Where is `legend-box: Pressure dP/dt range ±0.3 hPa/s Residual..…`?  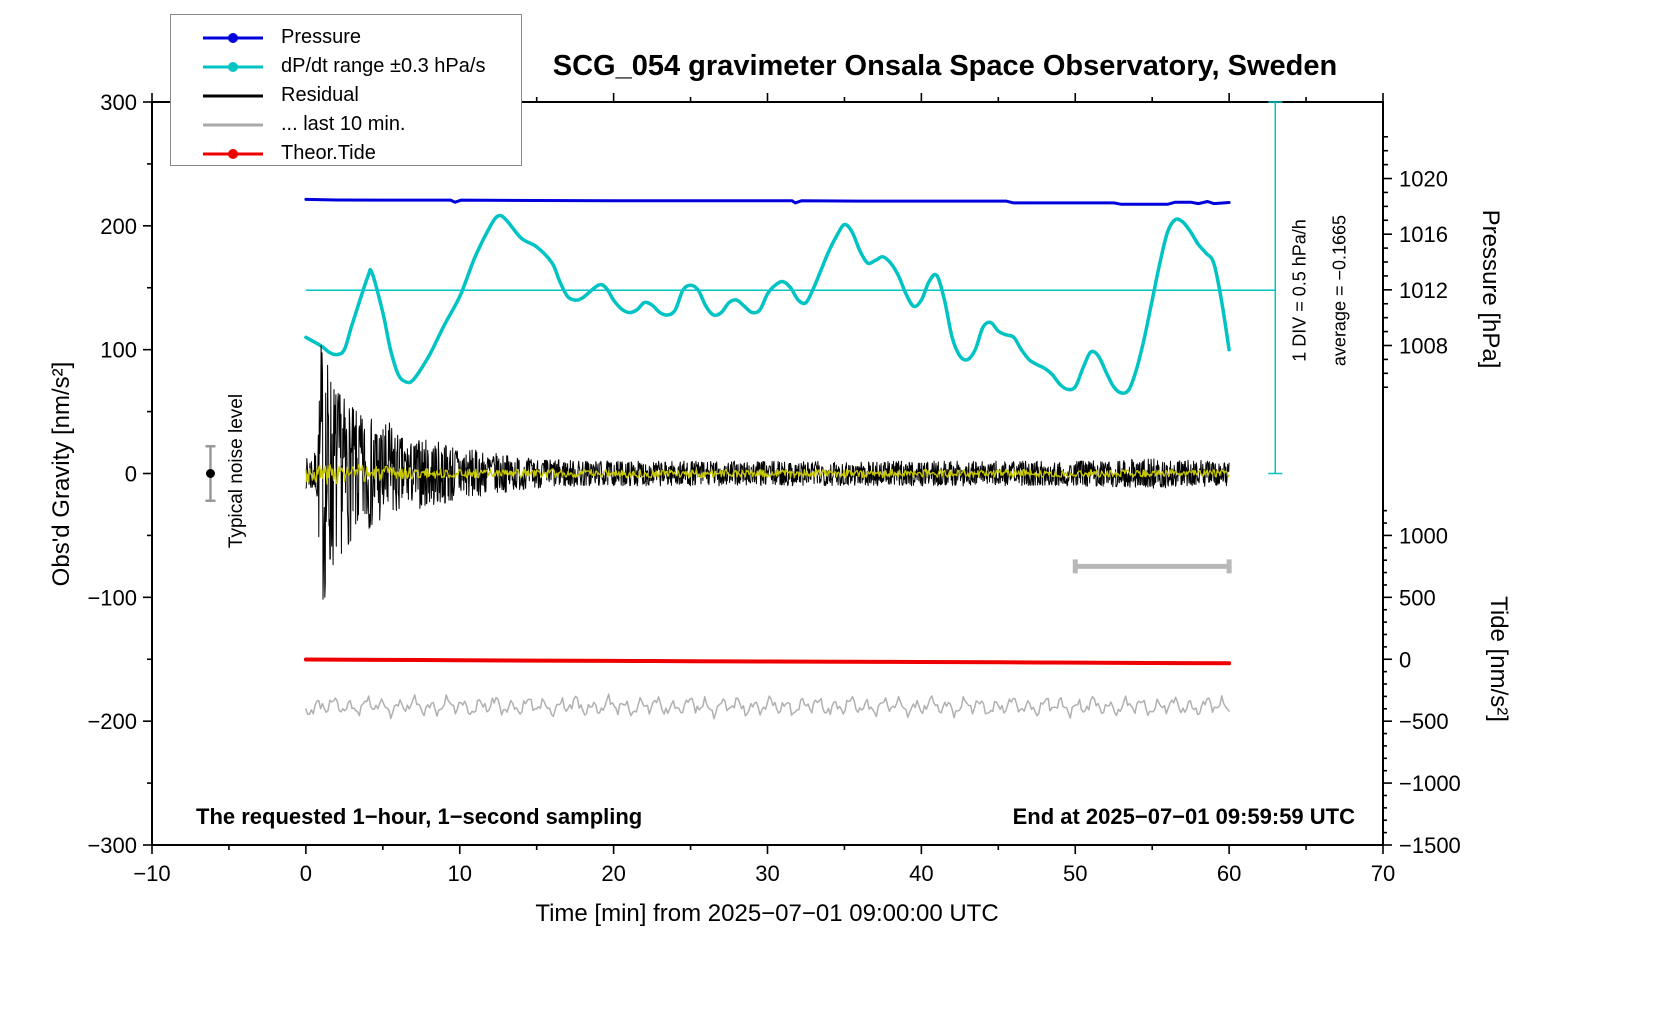
legend-box: Pressure dP/dt range ±0.3 hPa/s Residual..… is located at coordinates (346, 90).